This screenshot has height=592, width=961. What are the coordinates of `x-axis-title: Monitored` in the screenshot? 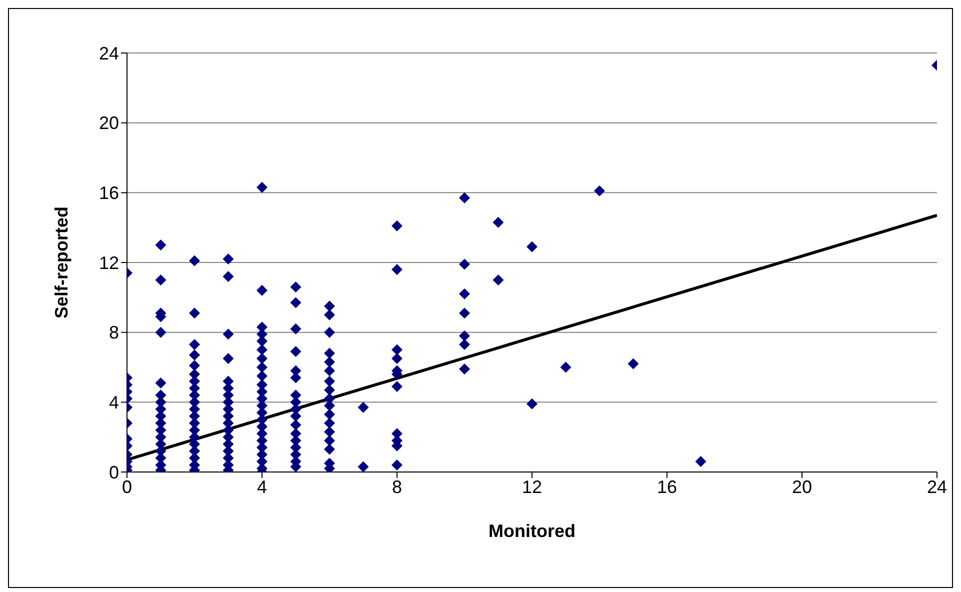 It's located at (532, 531).